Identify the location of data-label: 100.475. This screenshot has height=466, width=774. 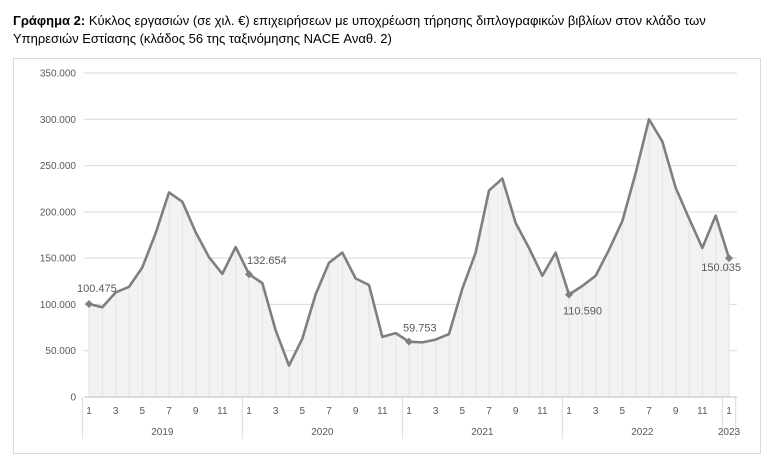
(97, 289).